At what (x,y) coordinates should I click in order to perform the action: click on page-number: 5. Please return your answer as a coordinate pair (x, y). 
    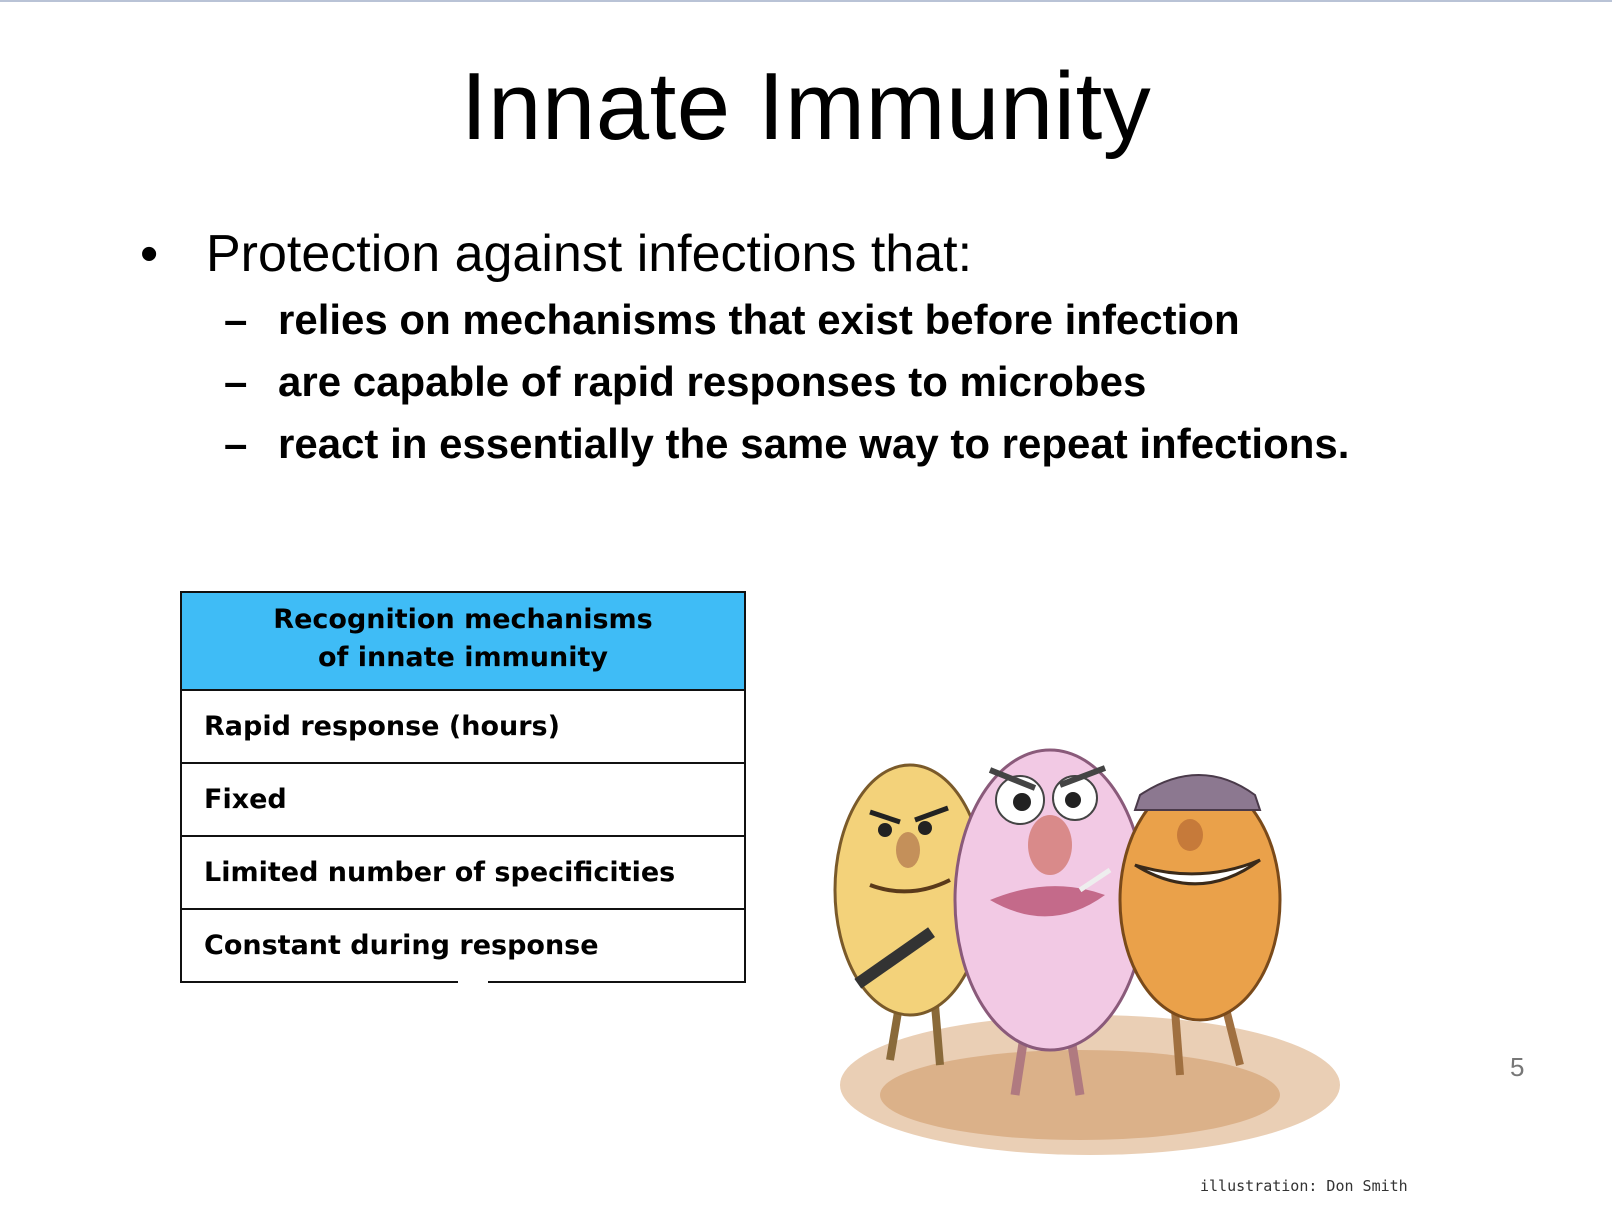
    Looking at the image, I should click on (1517, 1067).